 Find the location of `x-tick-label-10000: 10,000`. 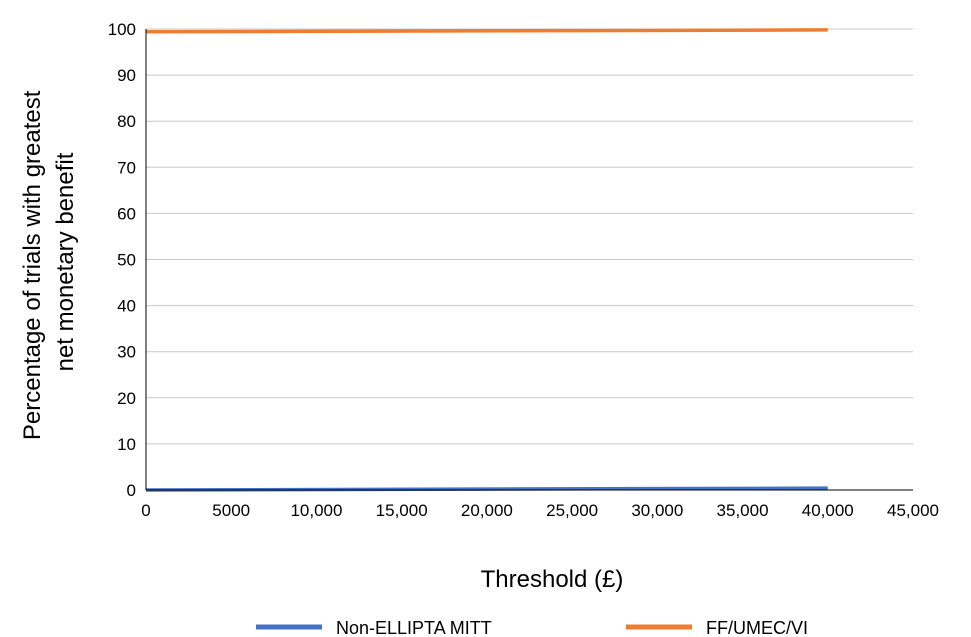

x-tick-label-10000: 10,000 is located at coordinates (316, 510).